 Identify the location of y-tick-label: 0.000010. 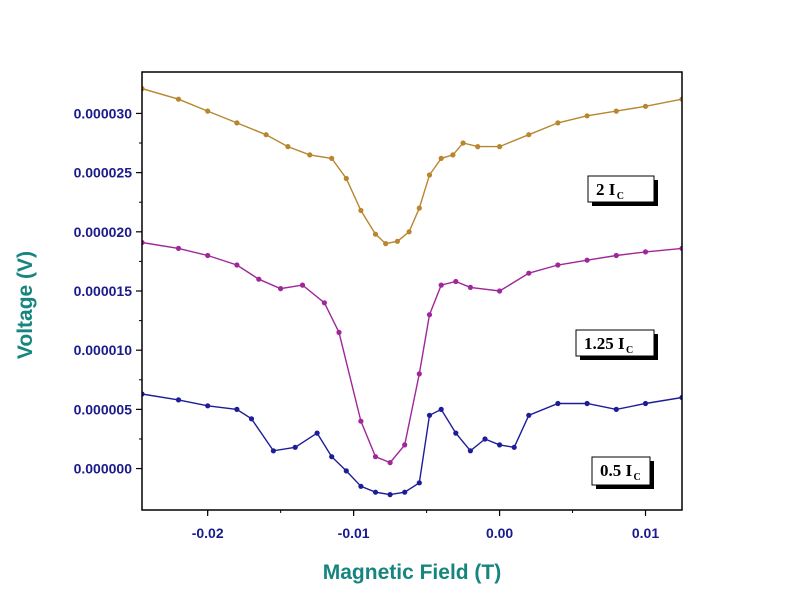
(103, 350).